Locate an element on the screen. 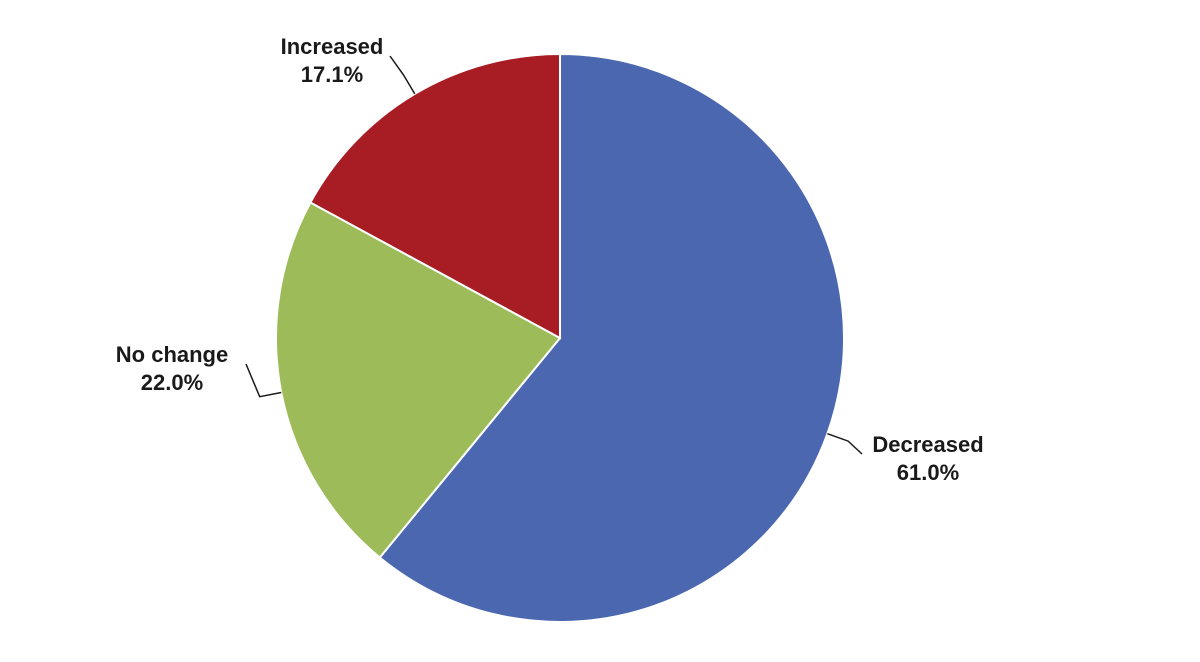  slice-value-label: 61.0% is located at coordinates (928, 472).